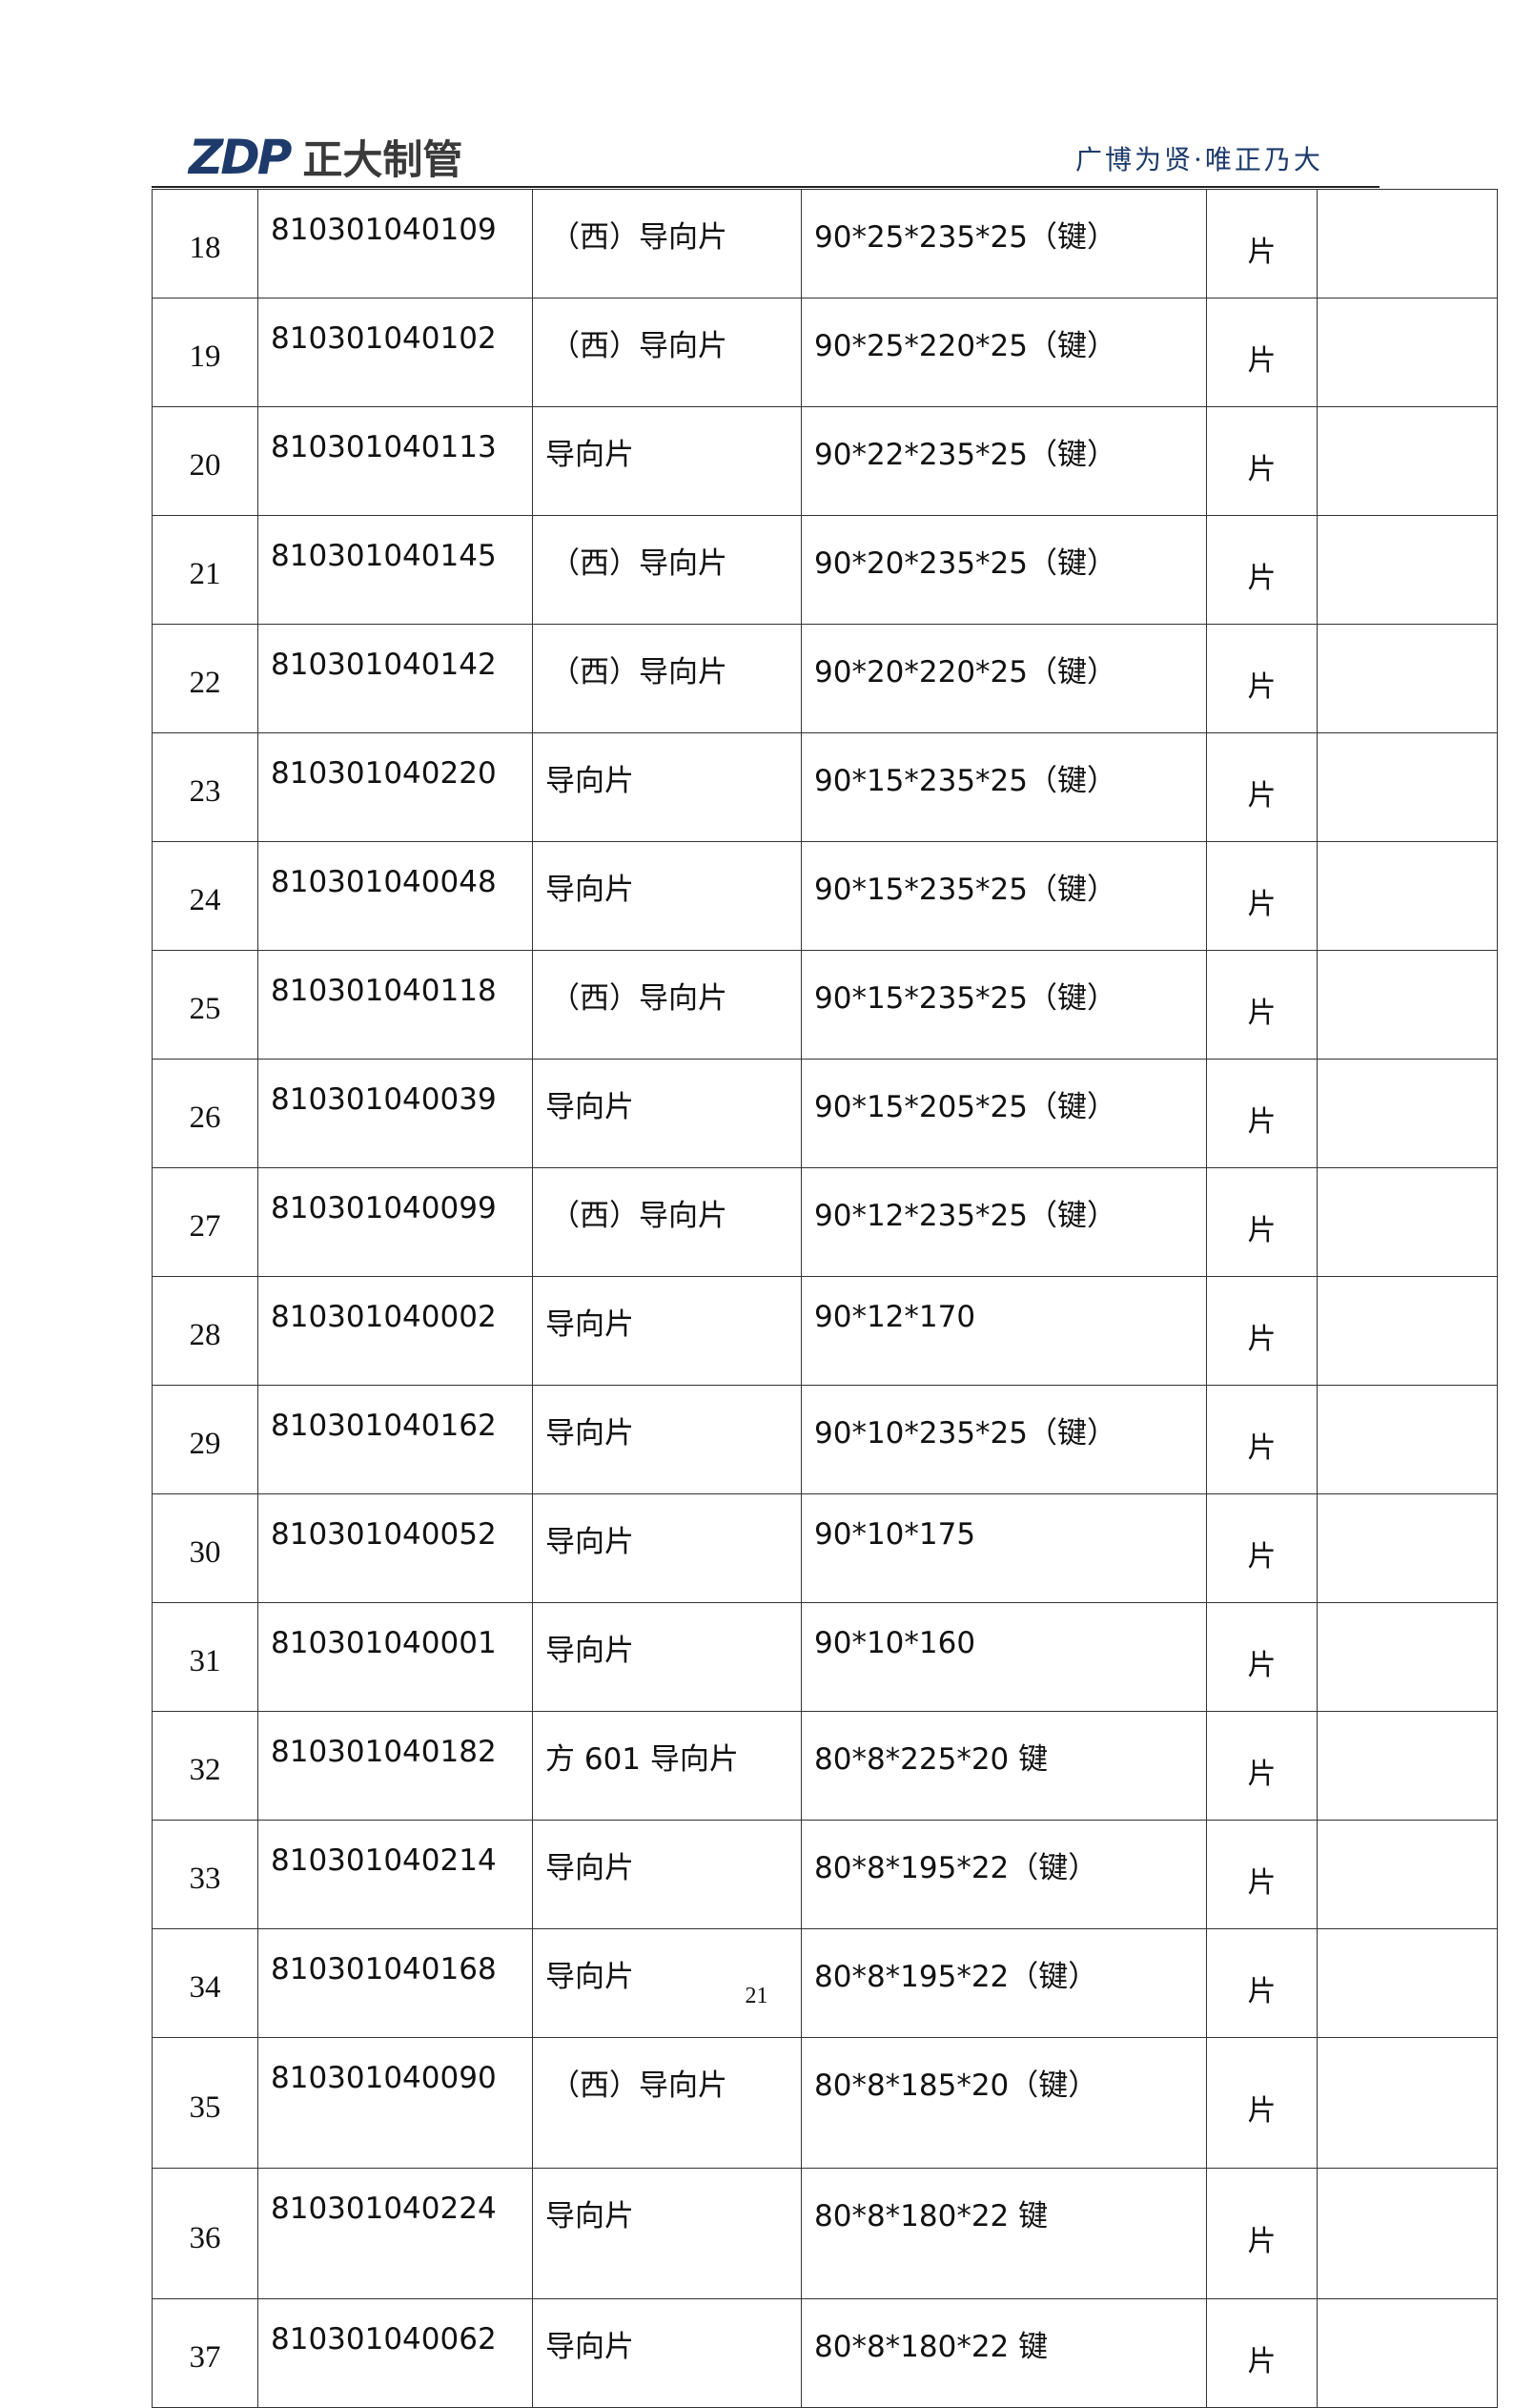 Image resolution: width=1513 pixels, height=2408 pixels. I want to click on row-number-cell: 35, so click(205, 2103).